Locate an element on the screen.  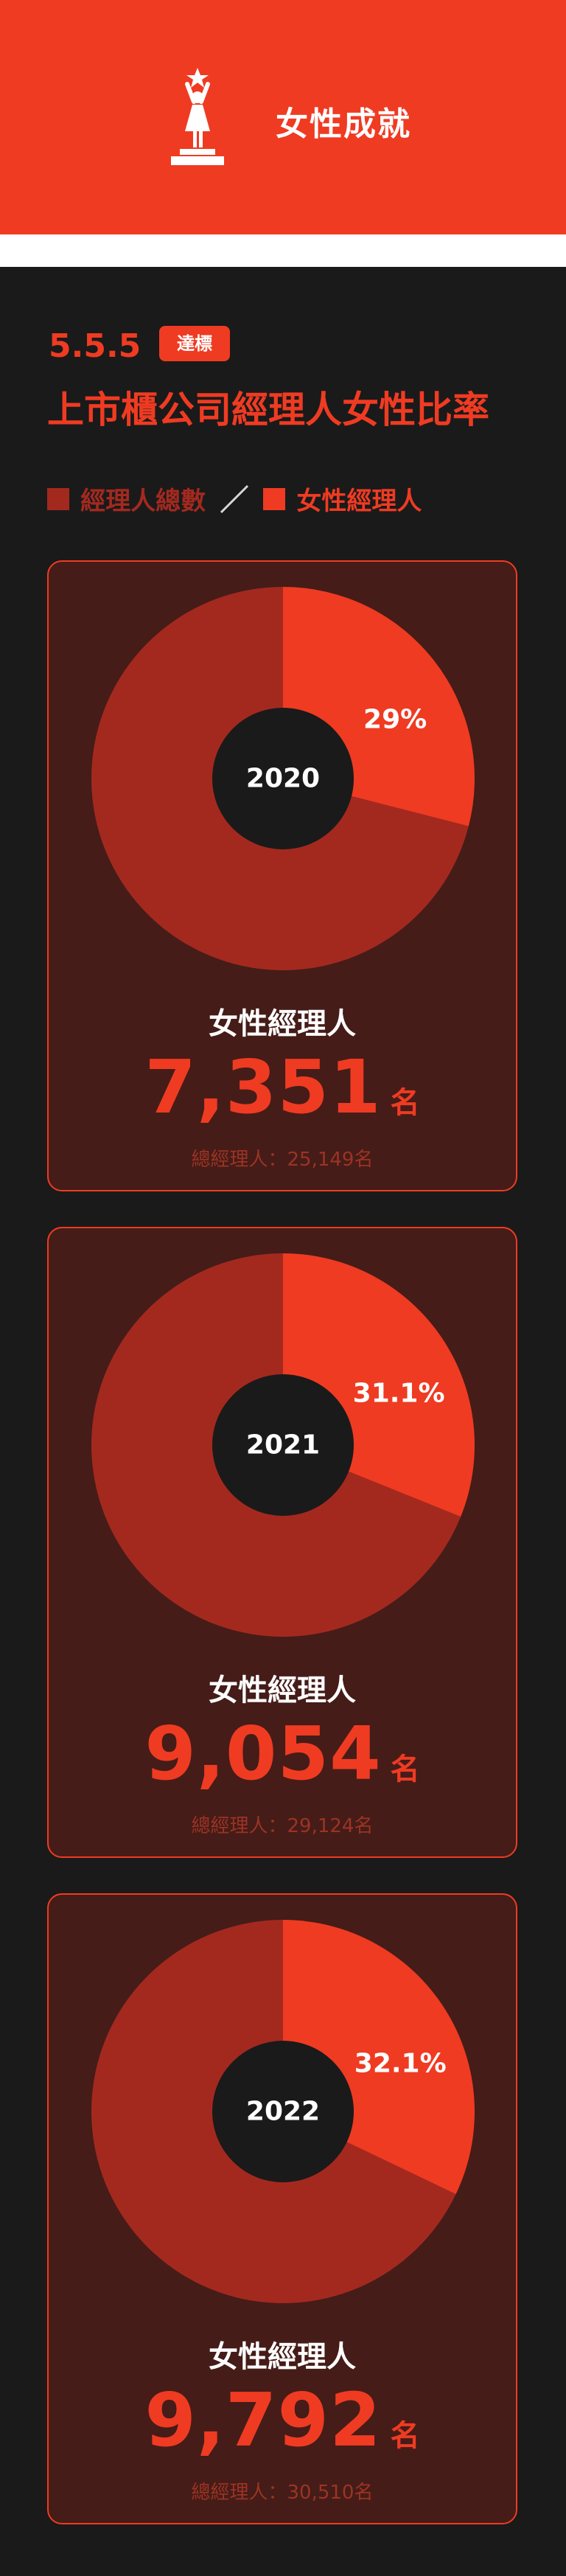
header-title: 女性成就 is located at coordinates (343, 124).